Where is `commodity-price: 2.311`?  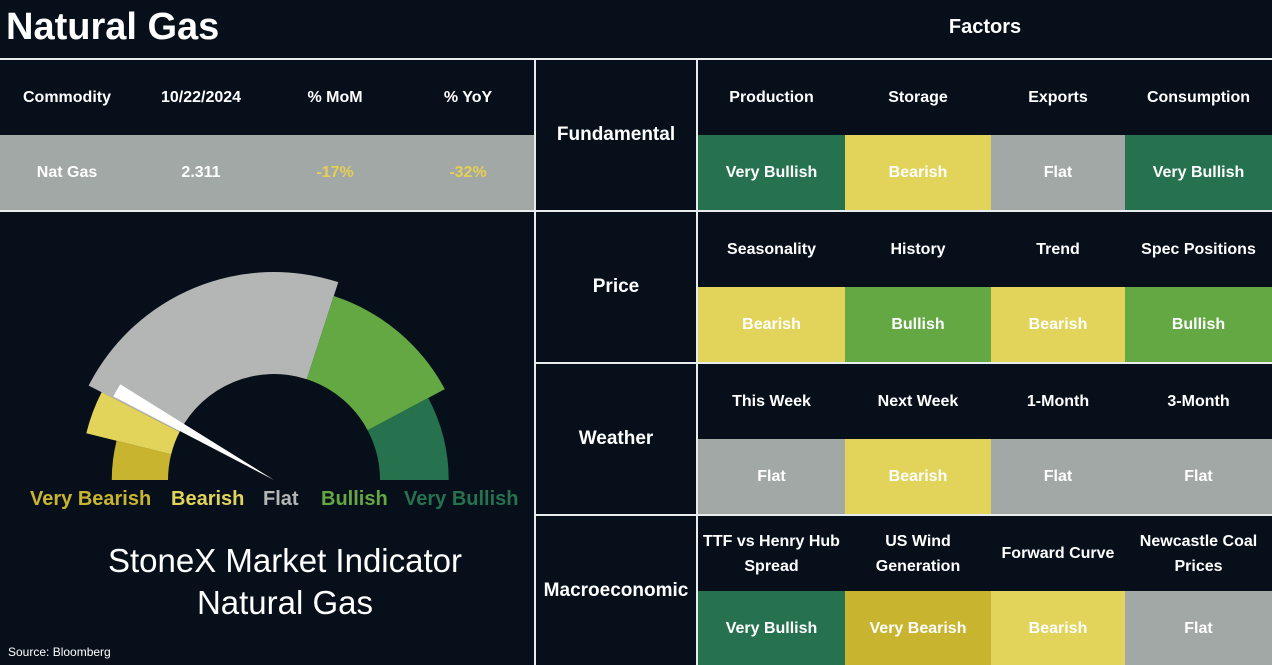 commodity-price: 2.311 is located at coordinates (201, 172).